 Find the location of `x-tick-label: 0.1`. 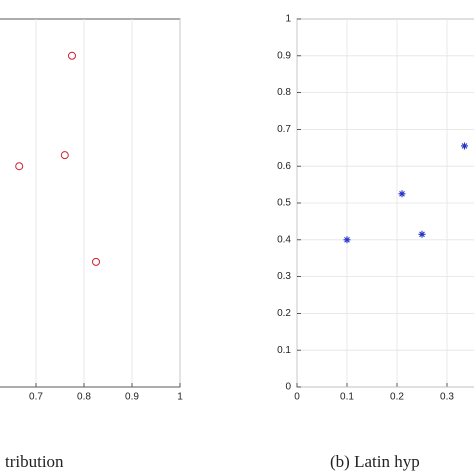

x-tick-label: 0.1 is located at coordinates (347, 397).